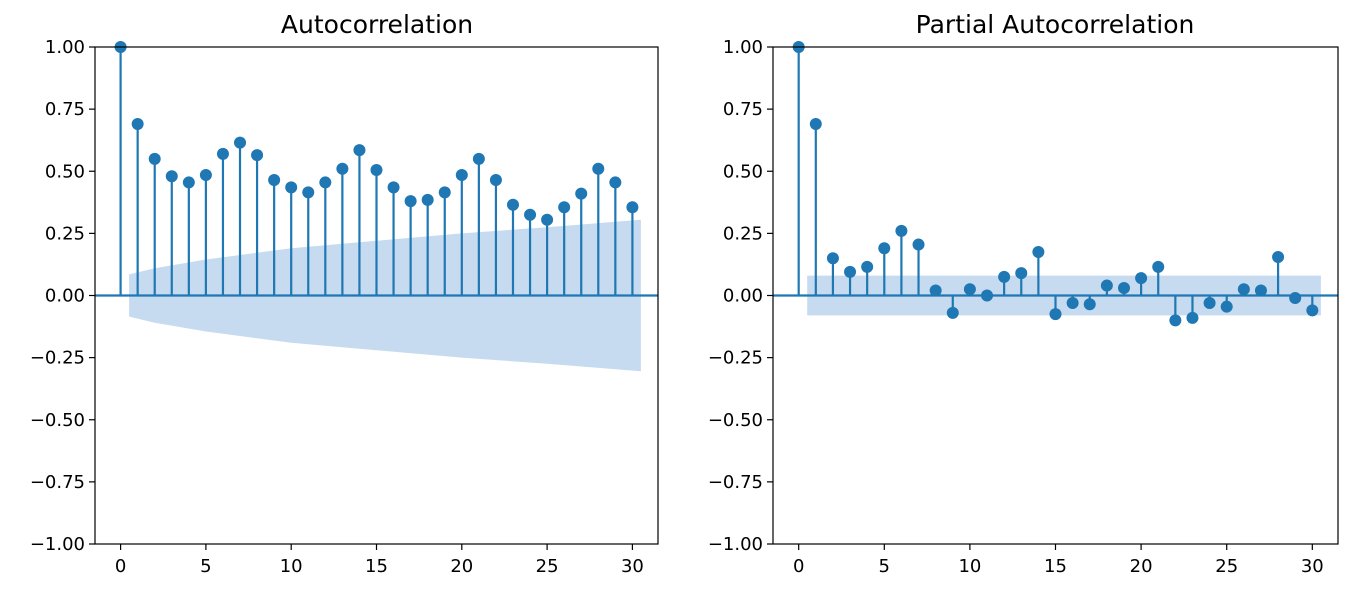 The width and height of the screenshot is (1358, 606). What do you see at coordinates (377, 24) in the screenshot?
I see `chart-title: Autocorrelation` at bounding box center [377, 24].